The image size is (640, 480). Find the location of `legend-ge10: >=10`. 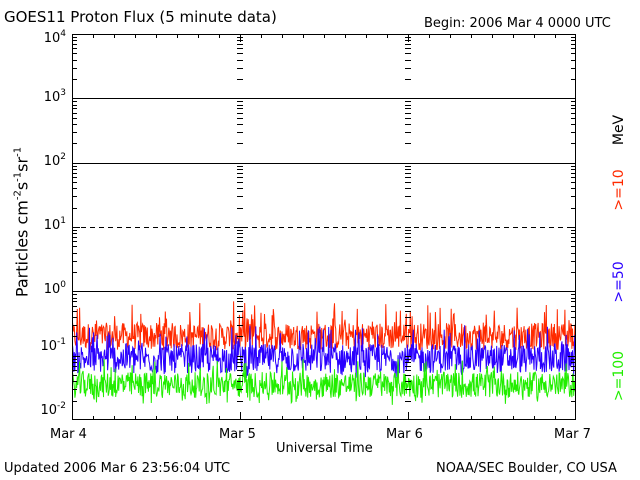

legend-ge10: >=10 is located at coordinates (619, 190).